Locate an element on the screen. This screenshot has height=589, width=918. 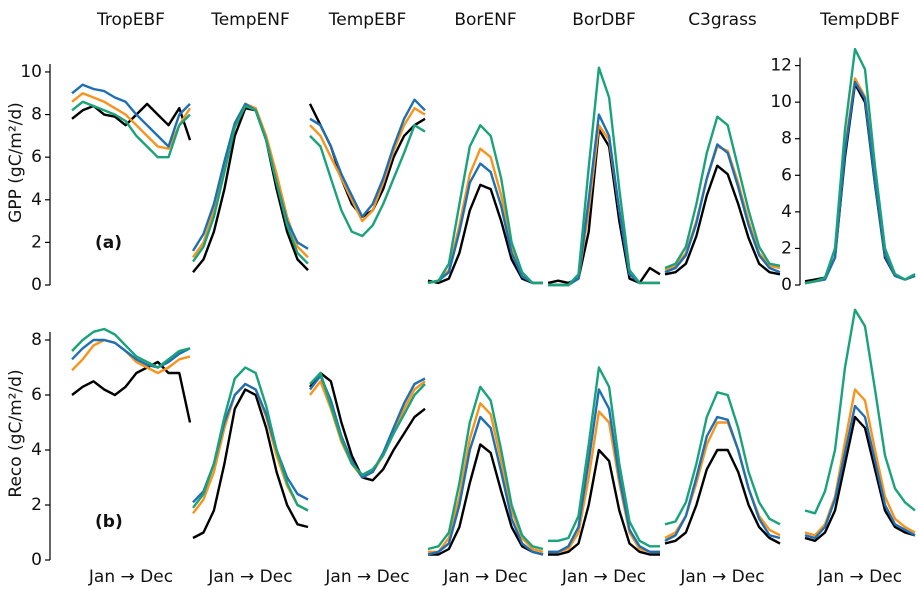
panel-title: BorDBF is located at coordinates (604, 20).